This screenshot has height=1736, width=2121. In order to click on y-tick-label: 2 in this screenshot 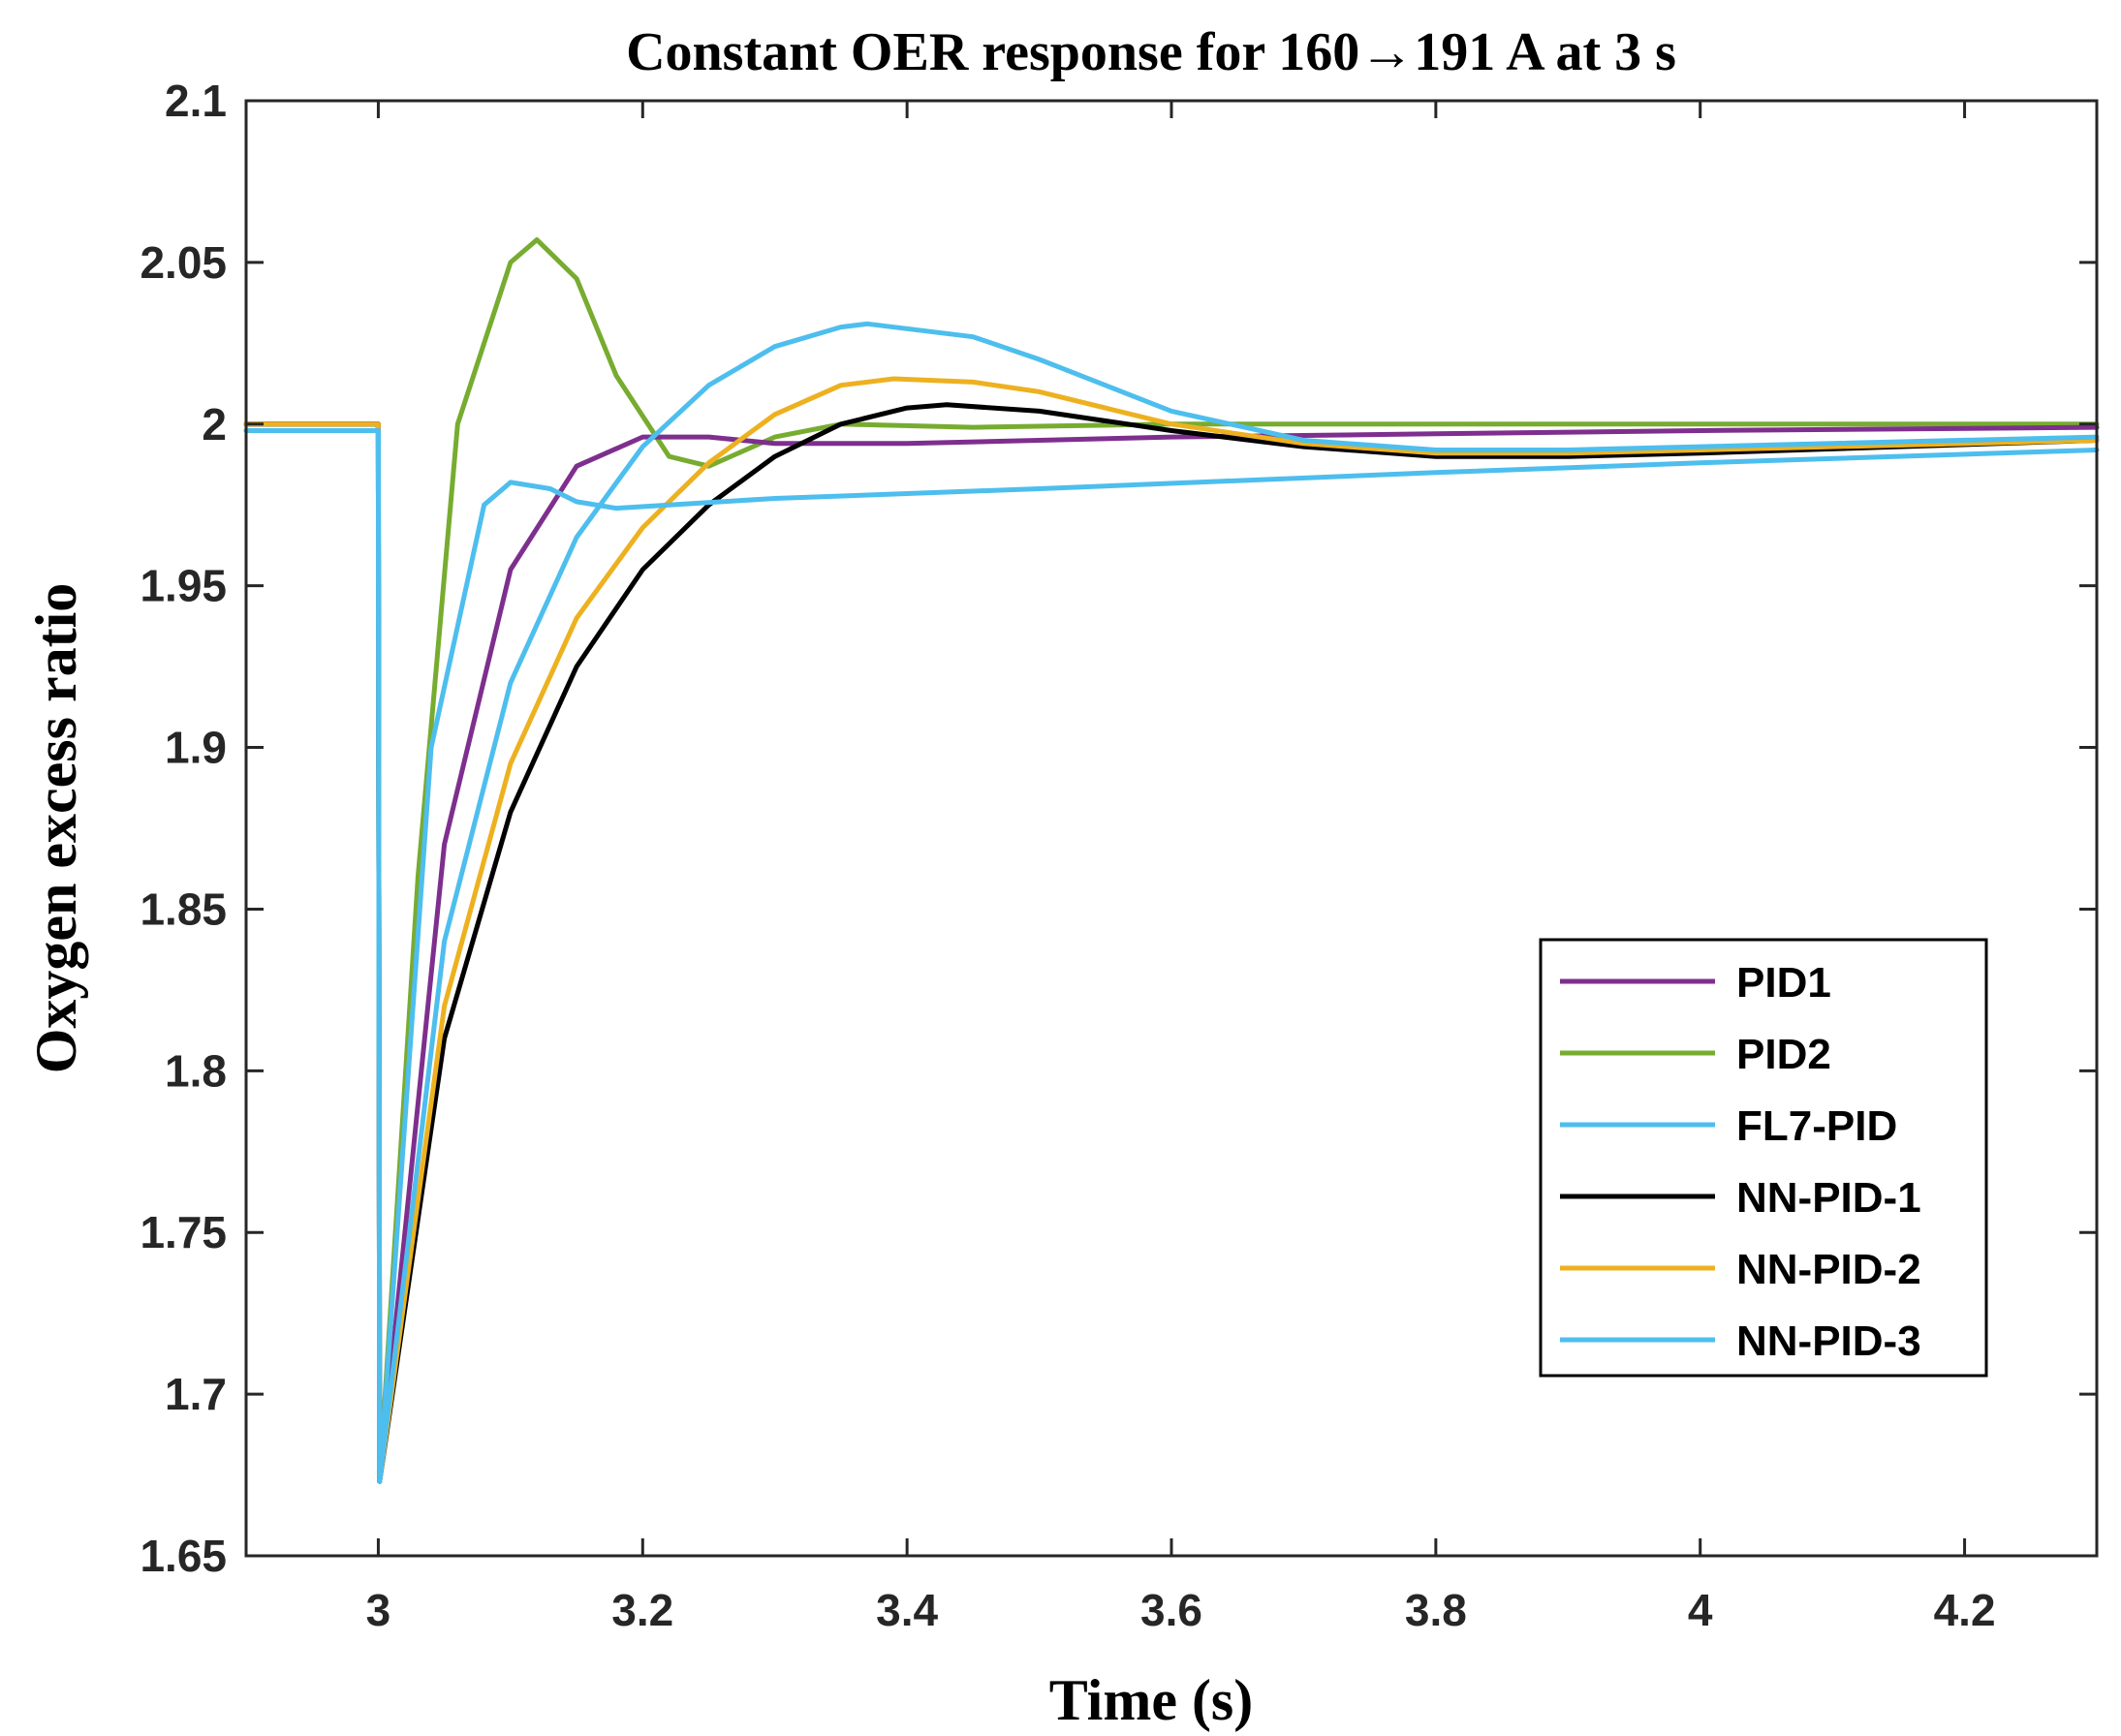, I will do `click(215, 424)`.